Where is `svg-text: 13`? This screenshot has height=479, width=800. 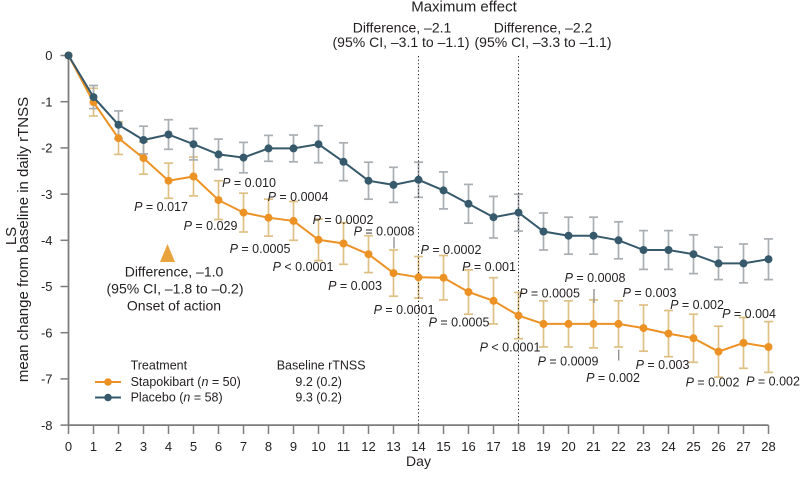 svg-text: 13 is located at coordinates (393, 446).